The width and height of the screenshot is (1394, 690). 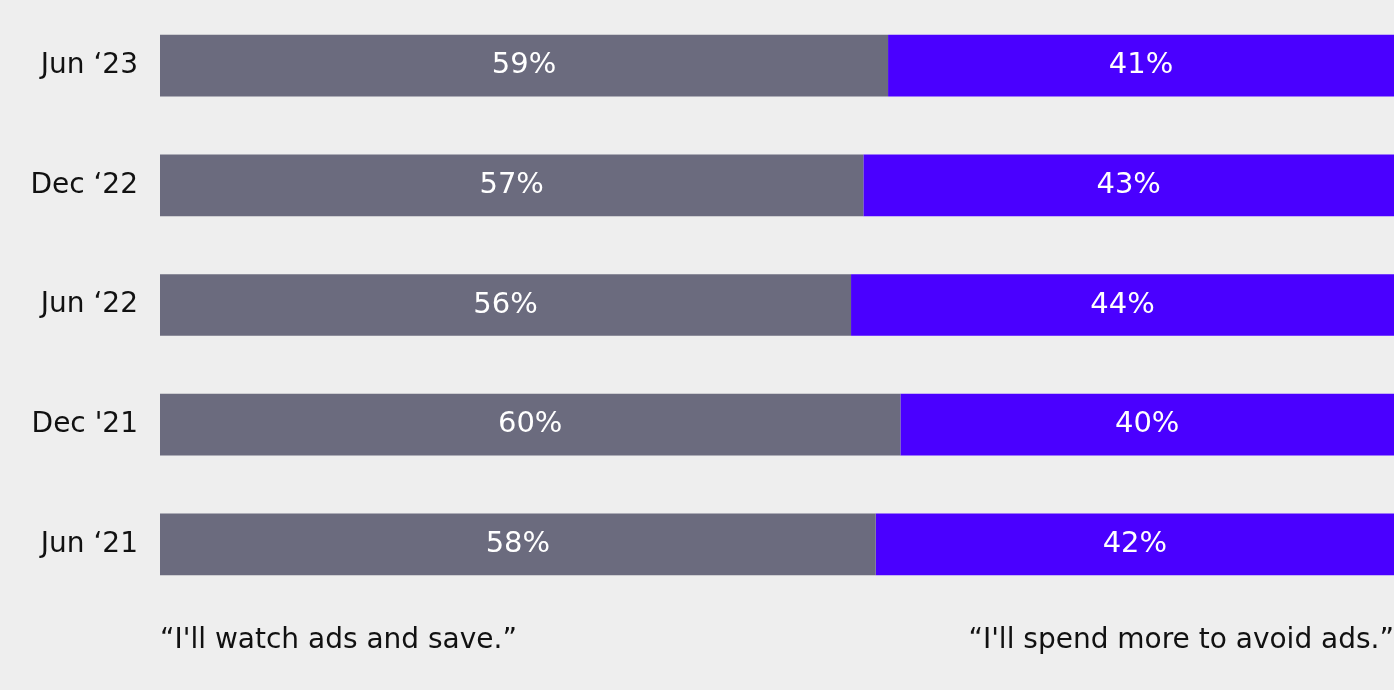 What do you see at coordinates (511, 182) in the screenshot?
I see `data-label: 57%` at bounding box center [511, 182].